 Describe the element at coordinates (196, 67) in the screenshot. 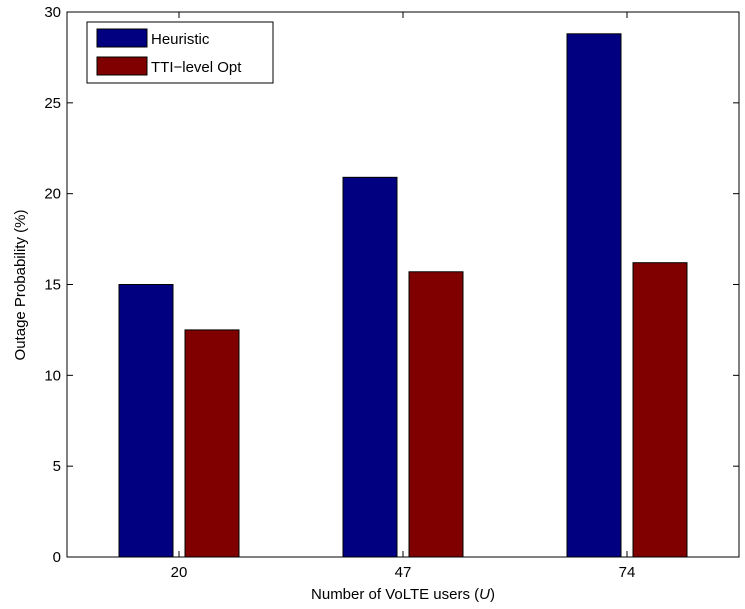

I see `legend-label-tti-level-opt: TTI−level Opt` at that location.